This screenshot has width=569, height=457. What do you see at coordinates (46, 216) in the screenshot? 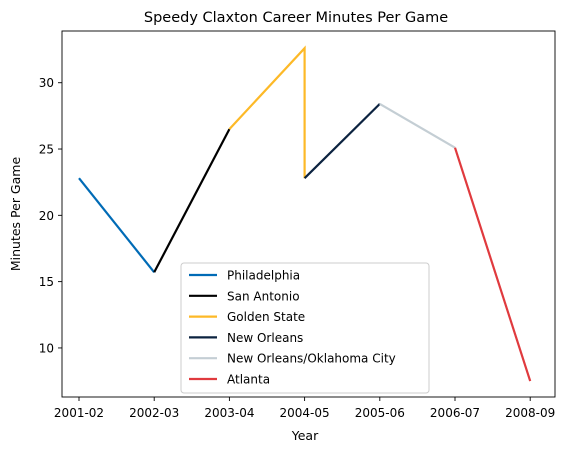
I see `y-tick-label: 20` at bounding box center [46, 216].